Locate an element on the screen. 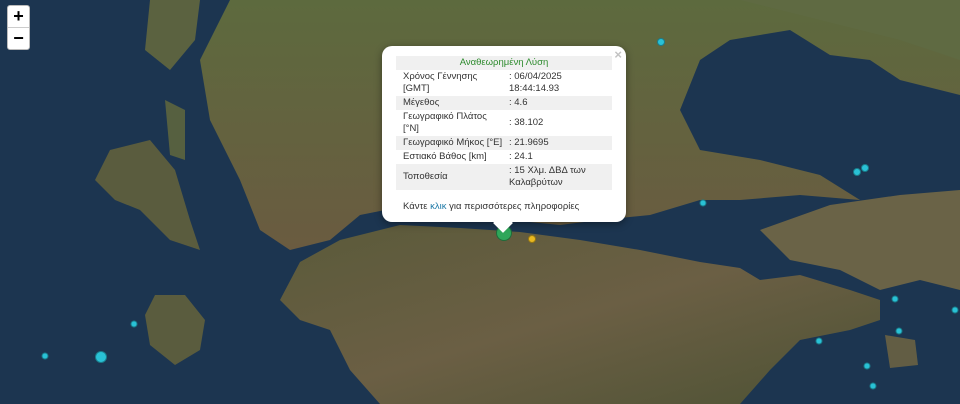 The image size is (960, 404). more-suffix: για περισσότερες πληροφορίες is located at coordinates (513, 206).